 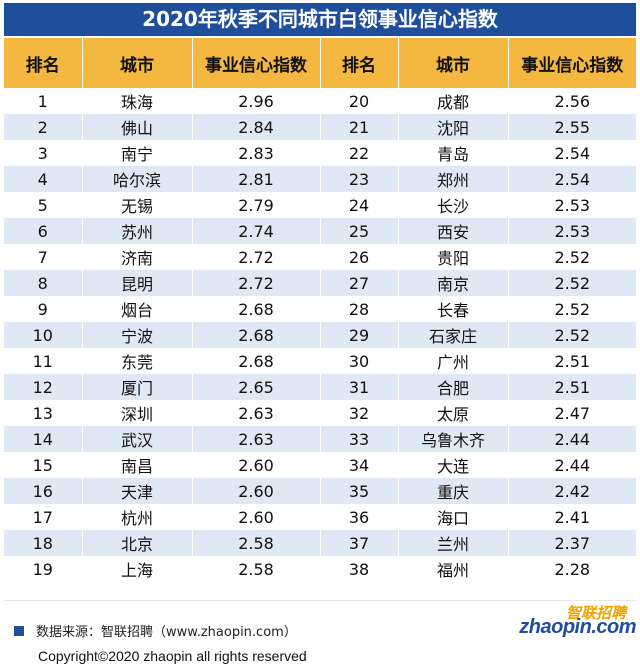 What do you see at coordinates (137, 517) in the screenshot?
I see `city-cell: 杭州` at bounding box center [137, 517].